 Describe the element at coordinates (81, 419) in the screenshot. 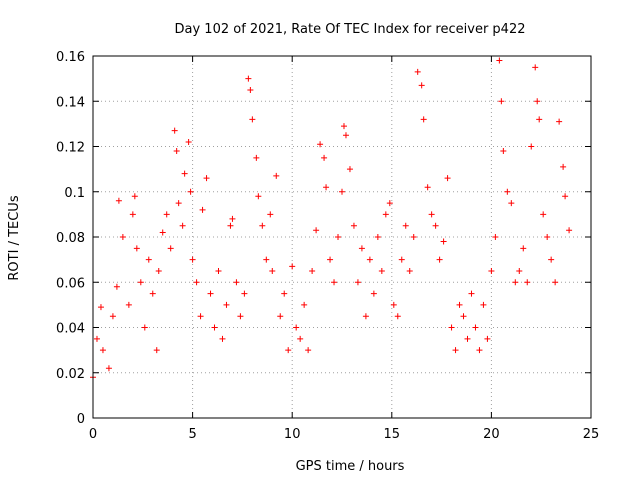

I see `y-tick-label: 0` at that location.